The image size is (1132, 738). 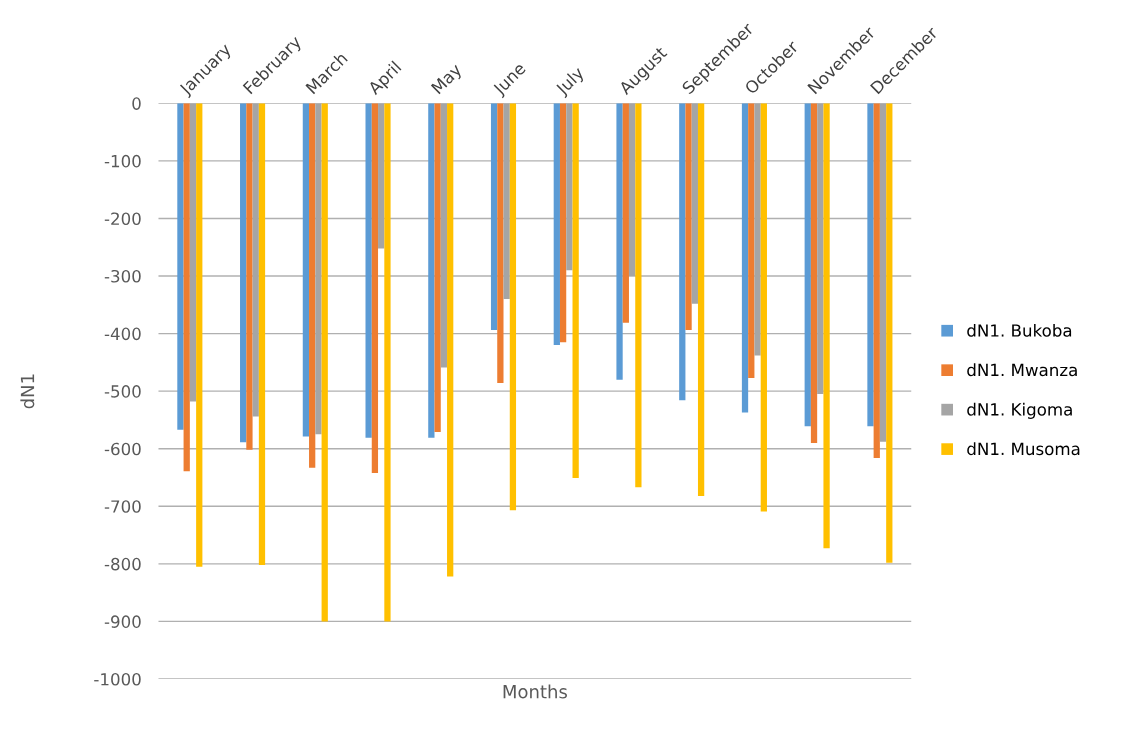 I want to click on legend-label: dN1. Kigoma, so click(x=1019, y=410).